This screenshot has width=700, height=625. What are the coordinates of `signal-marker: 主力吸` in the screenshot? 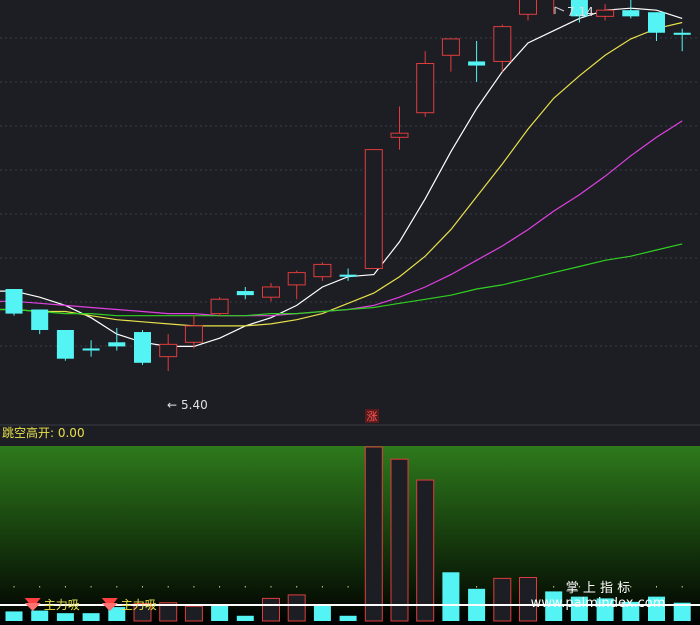 It's located at (129, 605).